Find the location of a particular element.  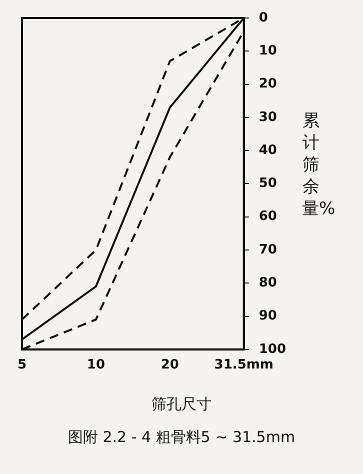

x-tick-label: 20 is located at coordinates (169, 365).